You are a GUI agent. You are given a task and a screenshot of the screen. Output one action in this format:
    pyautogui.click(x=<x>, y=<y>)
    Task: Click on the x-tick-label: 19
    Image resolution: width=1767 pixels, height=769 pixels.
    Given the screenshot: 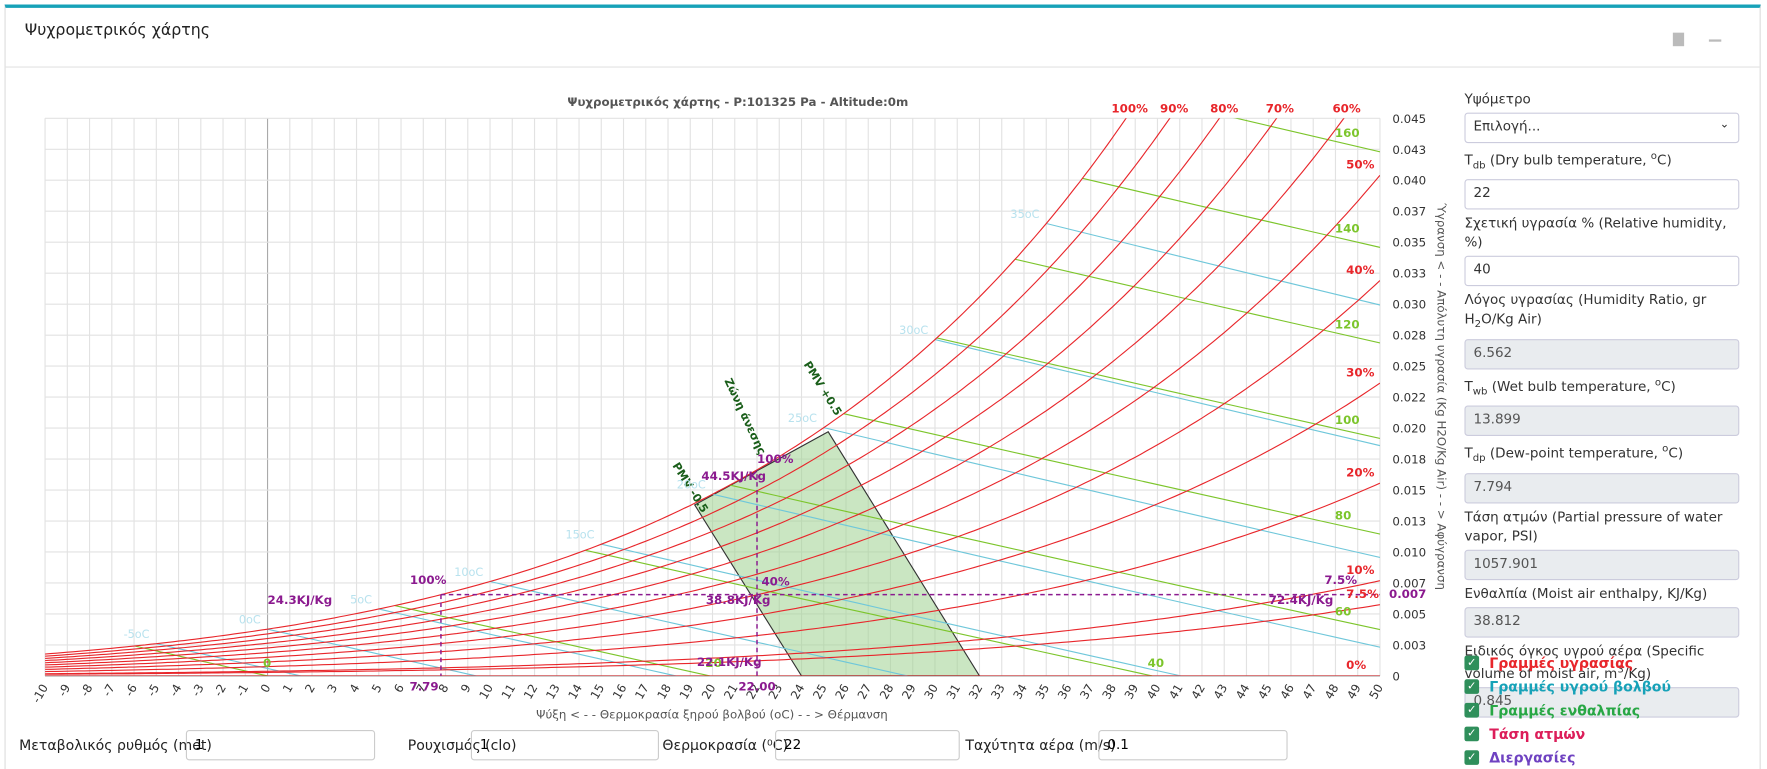 What is the action you would take?
    pyautogui.click(x=687, y=692)
    